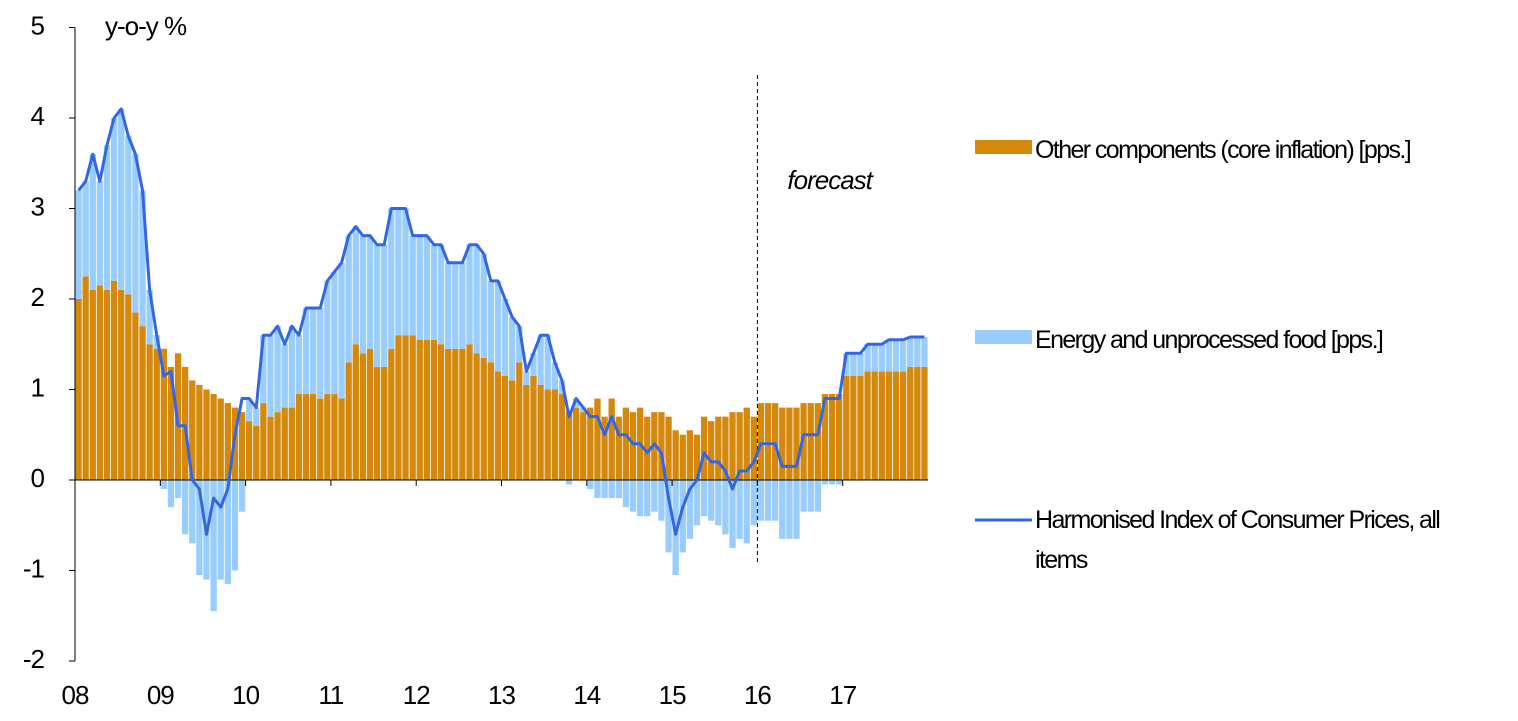  Describe the element at coordinates (1209, 340) in the screenshot. I see `legend-label: Energy and unprocessed food [pps.]` at that location.